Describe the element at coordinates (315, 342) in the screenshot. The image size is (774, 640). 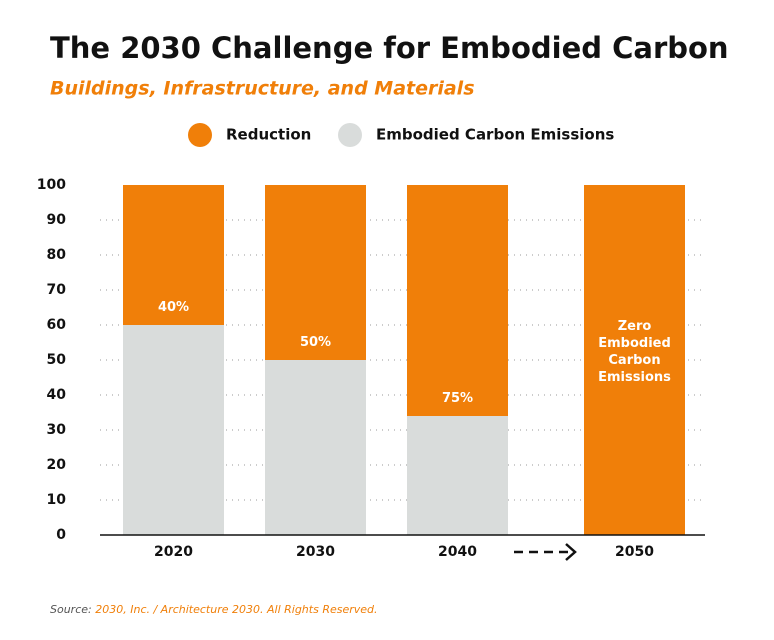
I see `annotation: 50%` at that location.